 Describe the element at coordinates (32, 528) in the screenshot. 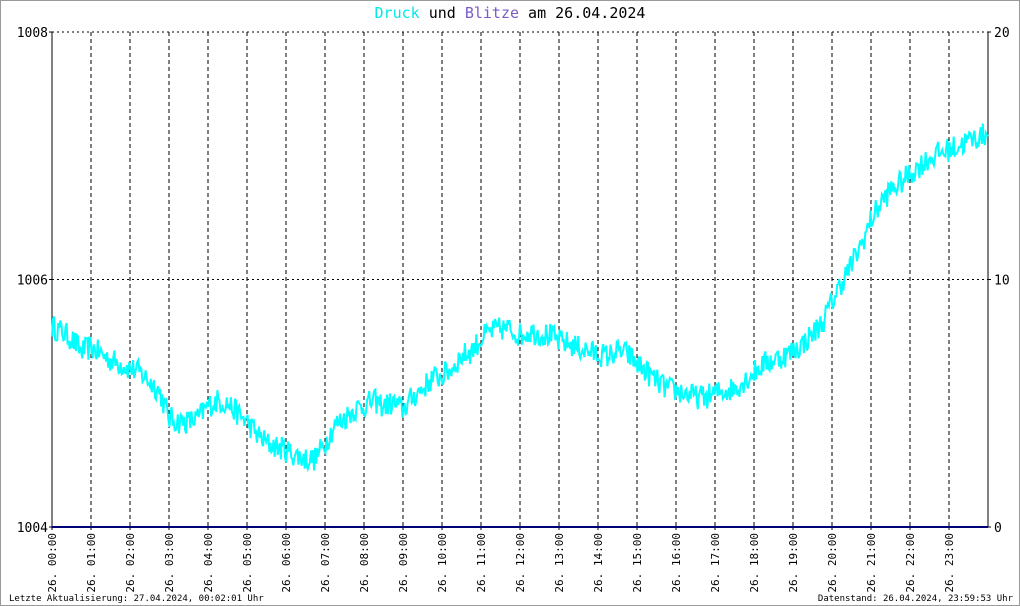

I see `y-left-tick-label: 1004` at that location.